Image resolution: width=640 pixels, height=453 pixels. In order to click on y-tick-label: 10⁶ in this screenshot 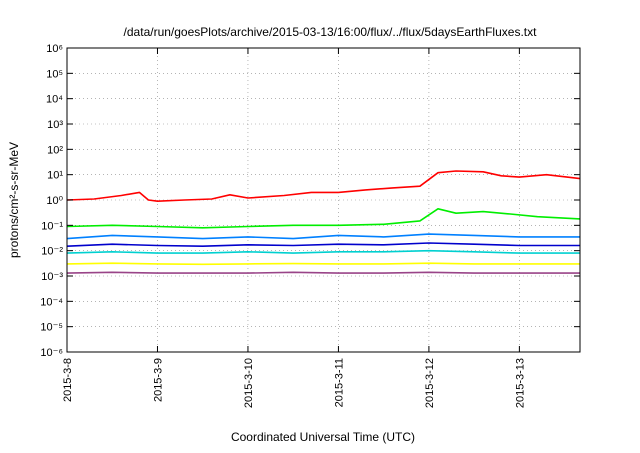, I will do `click(54, 49)`.